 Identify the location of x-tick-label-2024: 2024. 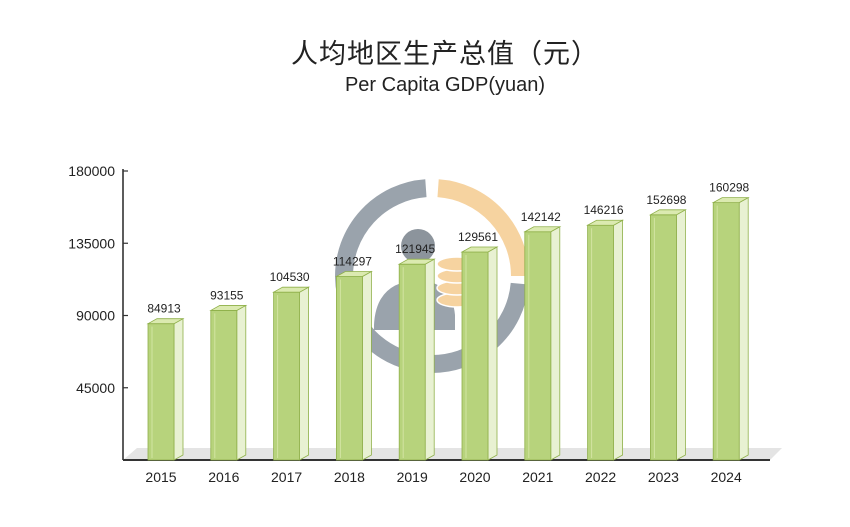
(726, 477).